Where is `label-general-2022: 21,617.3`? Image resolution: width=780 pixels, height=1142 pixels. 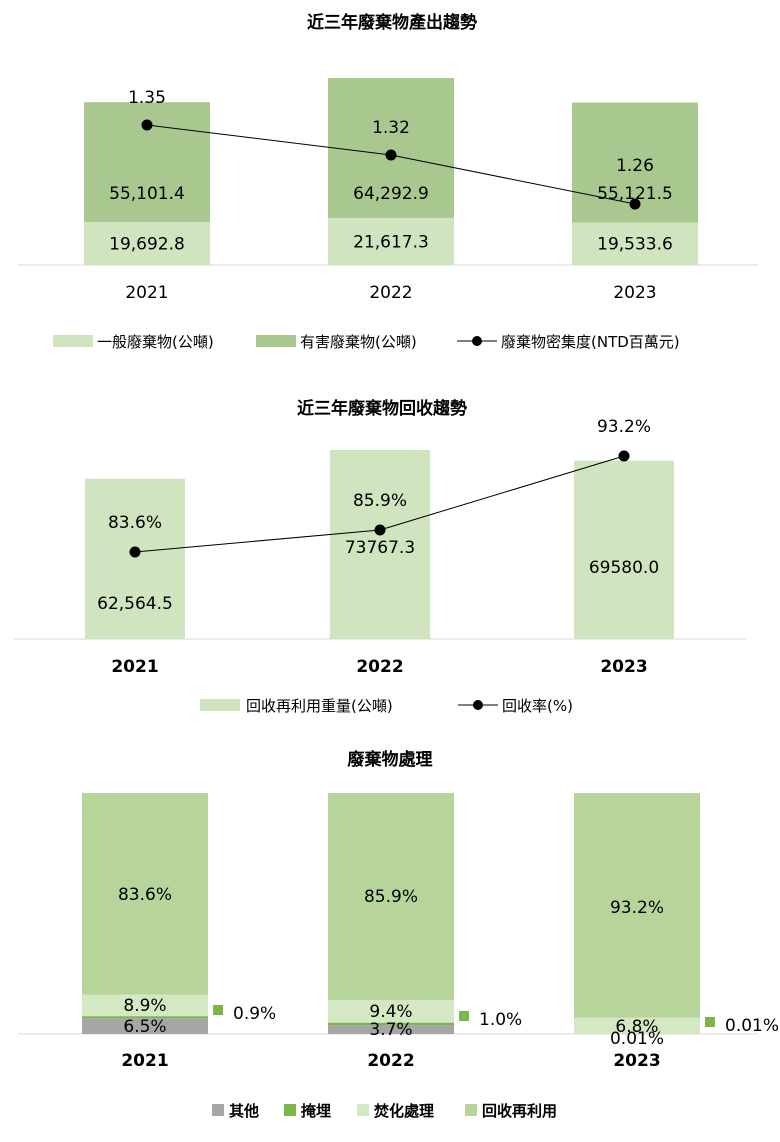 label-general-2022: 21,617.3 is located at coordinates (391, 242).